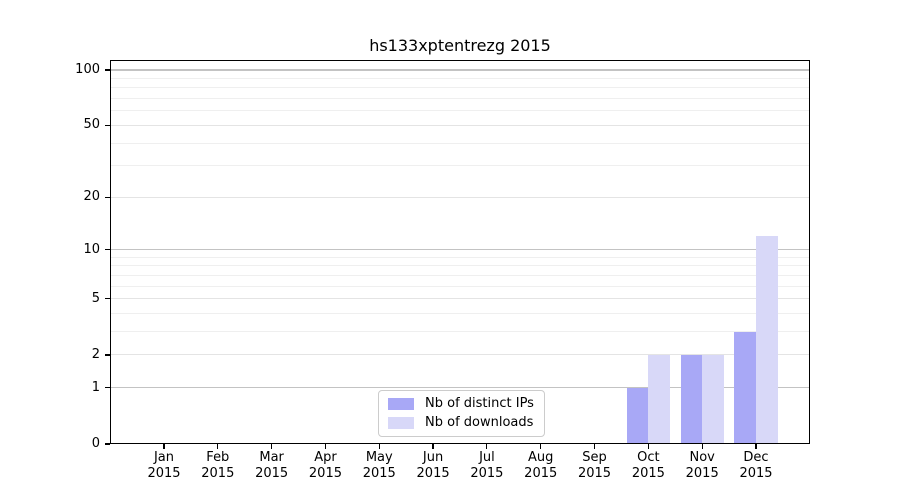  Describe the element at coordinates (95, 443) in the screenshot. I see `y-tick-label: 0` at that location.